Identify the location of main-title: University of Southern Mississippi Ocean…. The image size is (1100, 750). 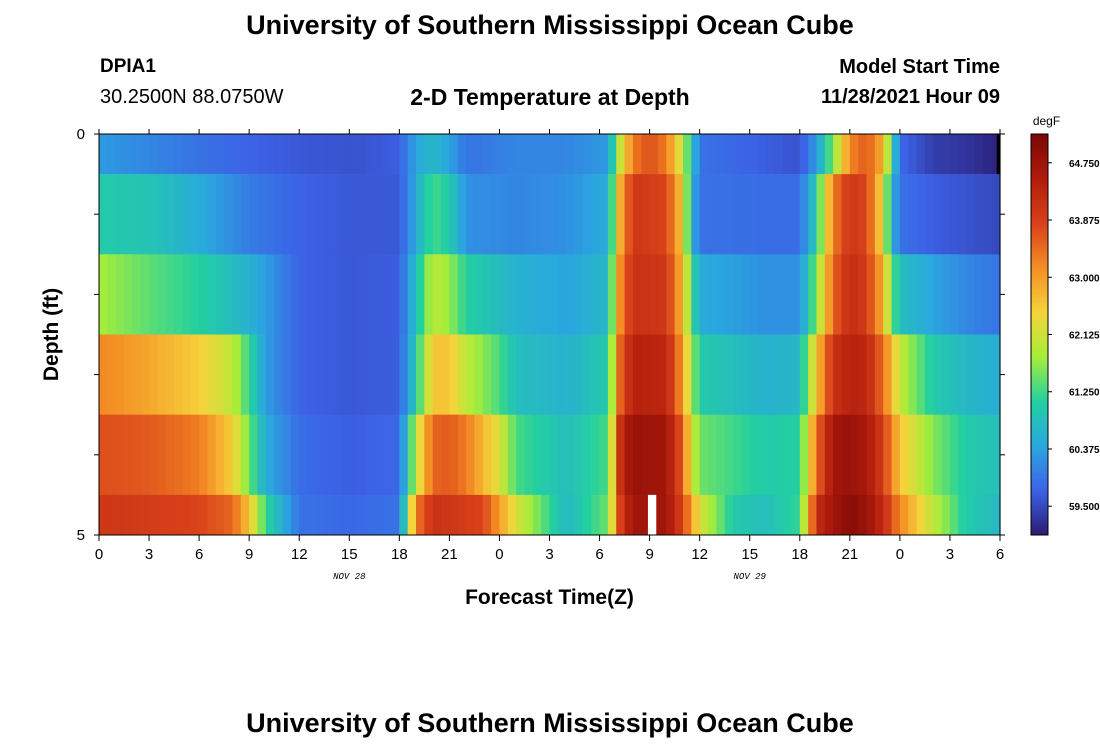
(550, 25).